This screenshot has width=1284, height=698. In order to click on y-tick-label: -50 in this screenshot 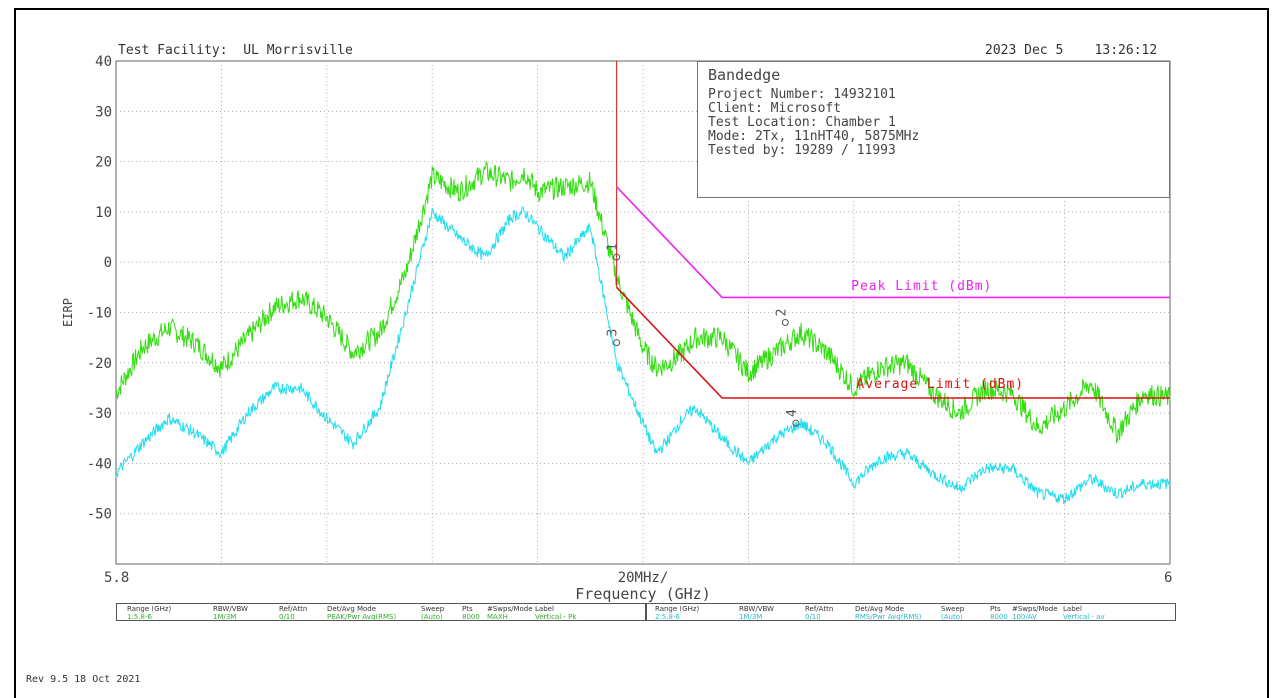, I will do `click(99, 515)`.